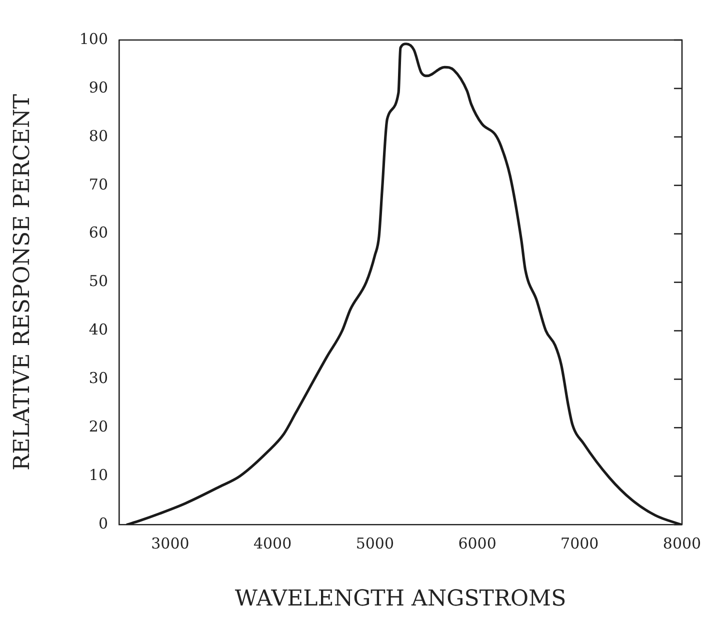 The width and height of the screenshot is (712, 637). Describe the element at coordinates (98, 87) in the screenshot. I see `y-tick-label: 90` at that location.